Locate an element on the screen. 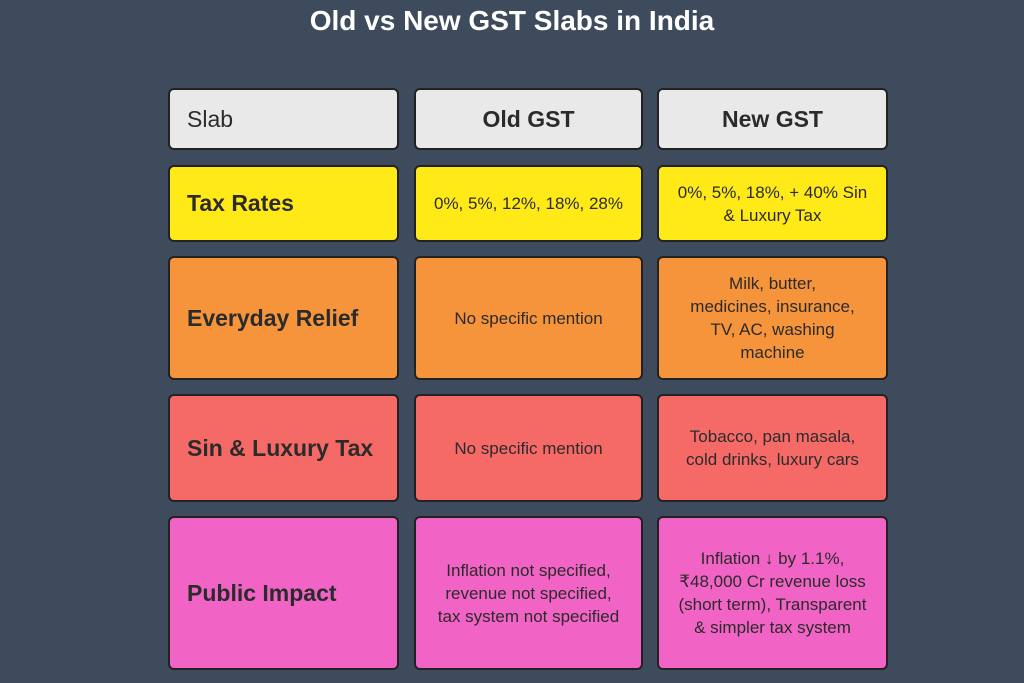 The height and width of the screenshot is (683, 1024). row-everyday-relief-label: Everyday Relief is located at coordinates (283, 318).